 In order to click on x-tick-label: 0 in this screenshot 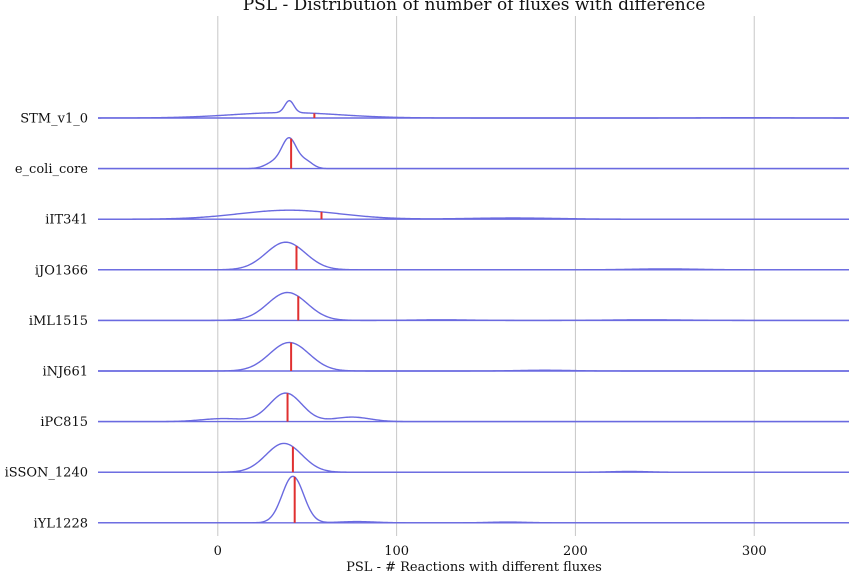, I will do `click(218, 551)`.